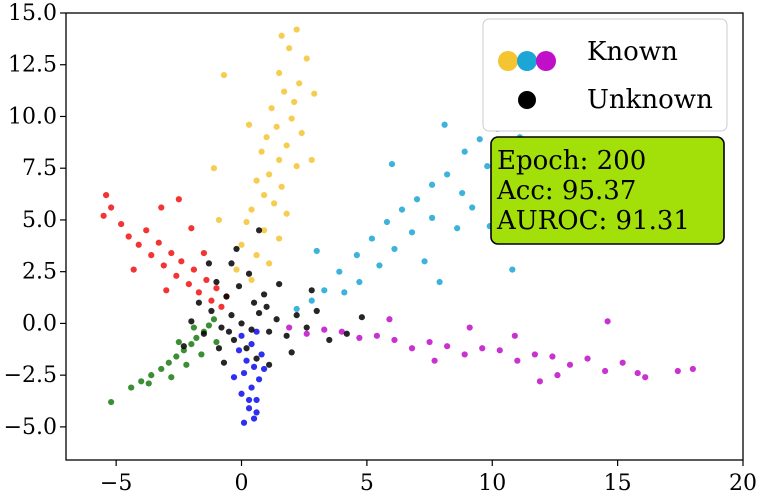 The image size is (762, 494). What do you see at coordinates (30, 427) in the screenshot?
I see `y-tick-label: −5.0` at bounding box center [30, 427].